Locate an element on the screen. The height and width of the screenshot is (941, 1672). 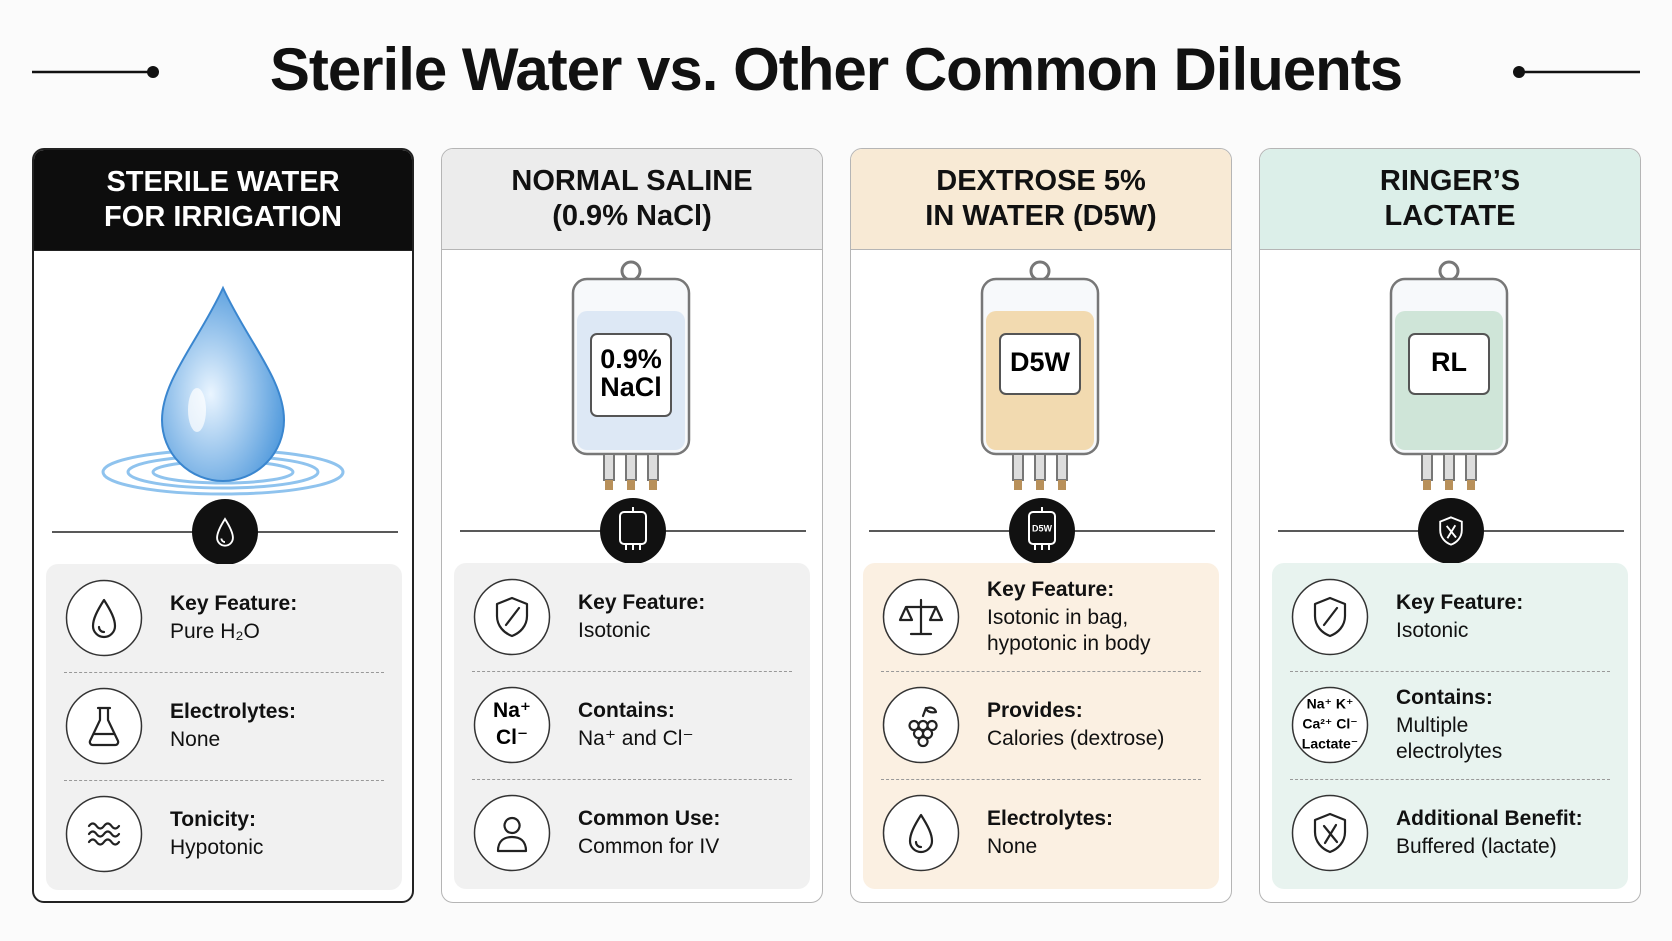
bag-hanger is located at coordinates (1449, 271).